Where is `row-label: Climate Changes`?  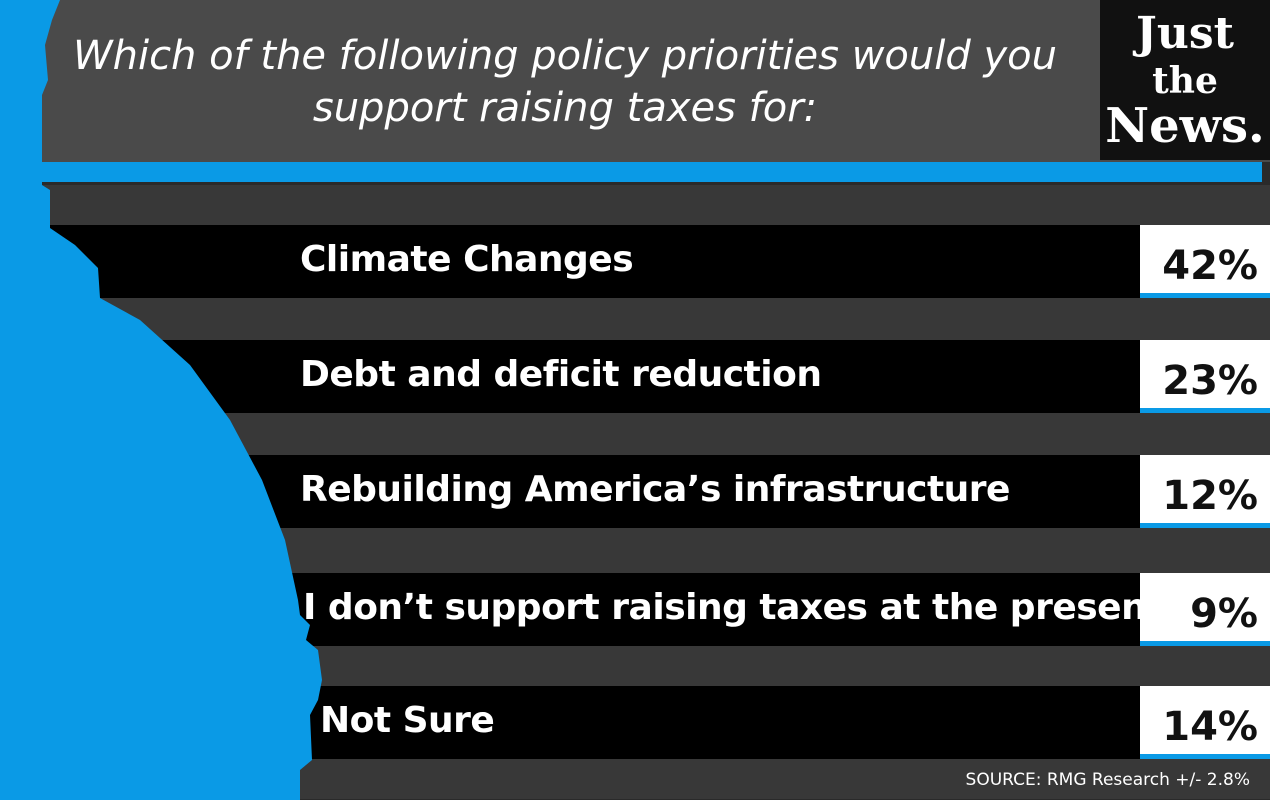 row-label: Climate Changes is located at coordinates (467, 259).